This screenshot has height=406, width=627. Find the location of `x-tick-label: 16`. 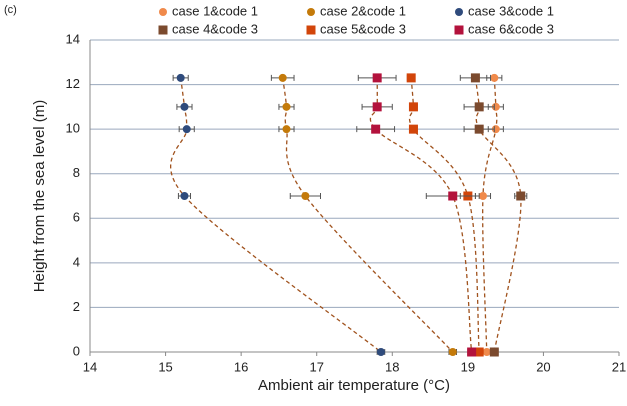

x-tick-label: 16 is located at coordinates (241, 366).